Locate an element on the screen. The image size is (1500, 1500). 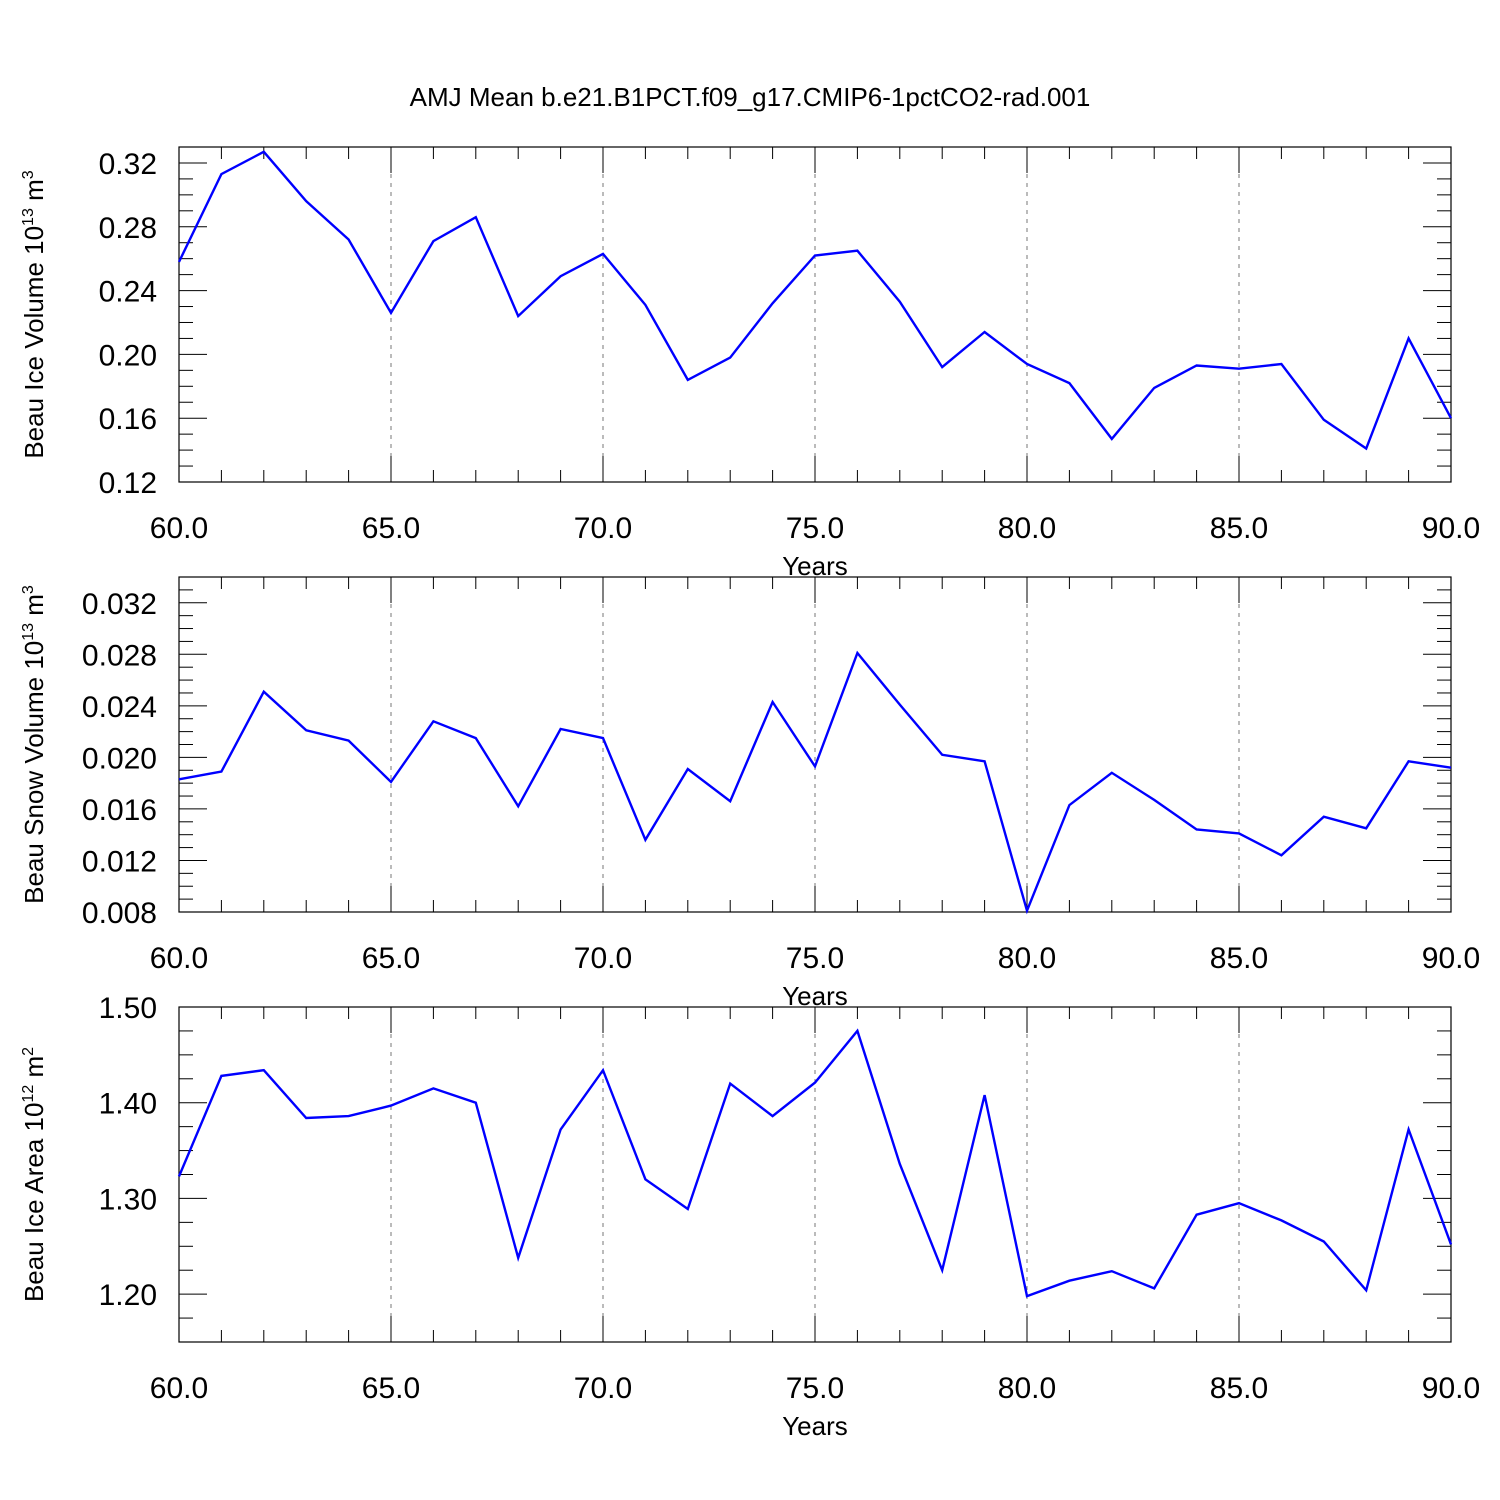
y-tick-label: 0.12 is located at coordinates (128, 483).